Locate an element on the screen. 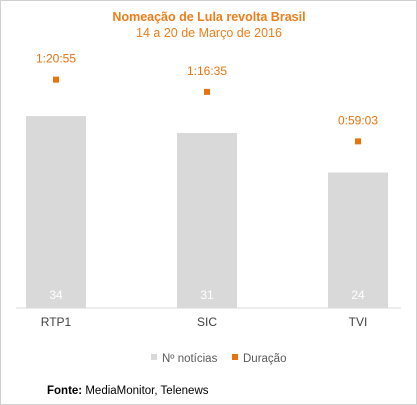 The image size is (417, 405). chart-subtitle: 14 a 20 de Março de 2016 is located at coordinates (209, 33).